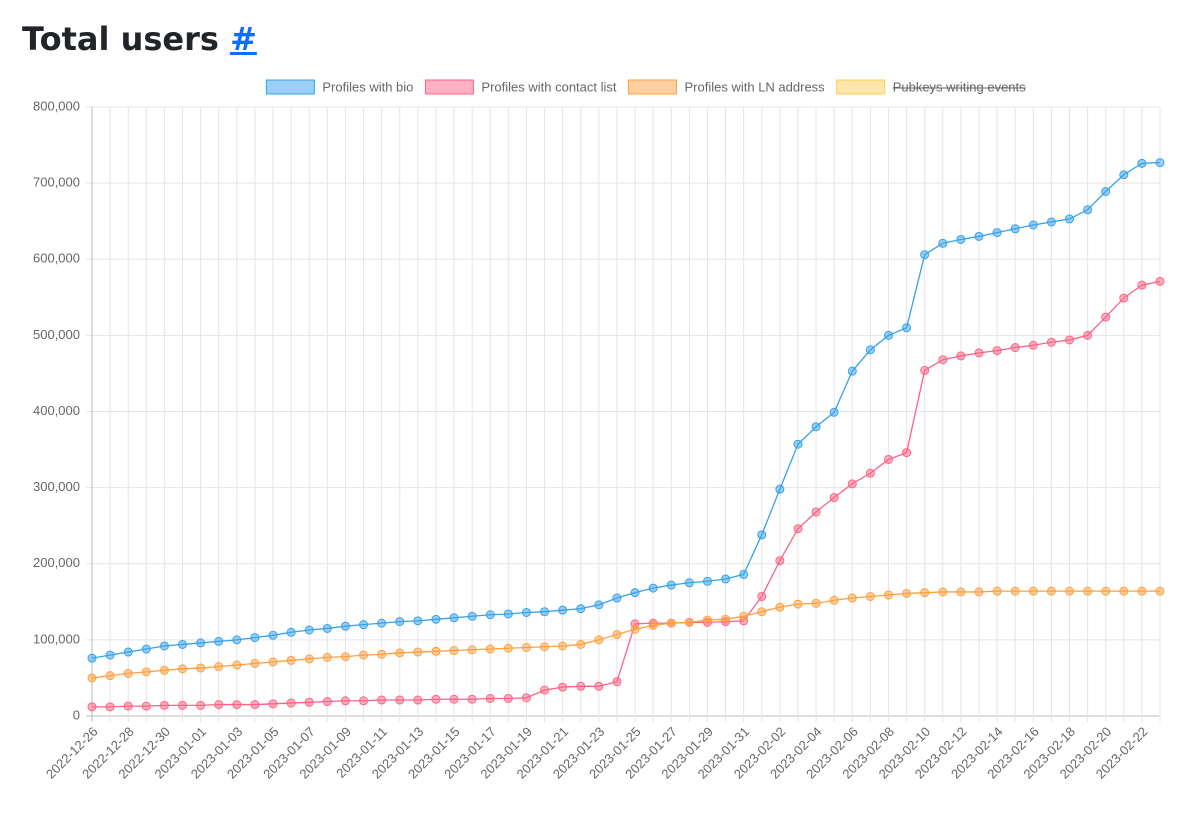 This screenshot has height=820, width=1200. I want to click on anchor-link: #, so click(243, 39).